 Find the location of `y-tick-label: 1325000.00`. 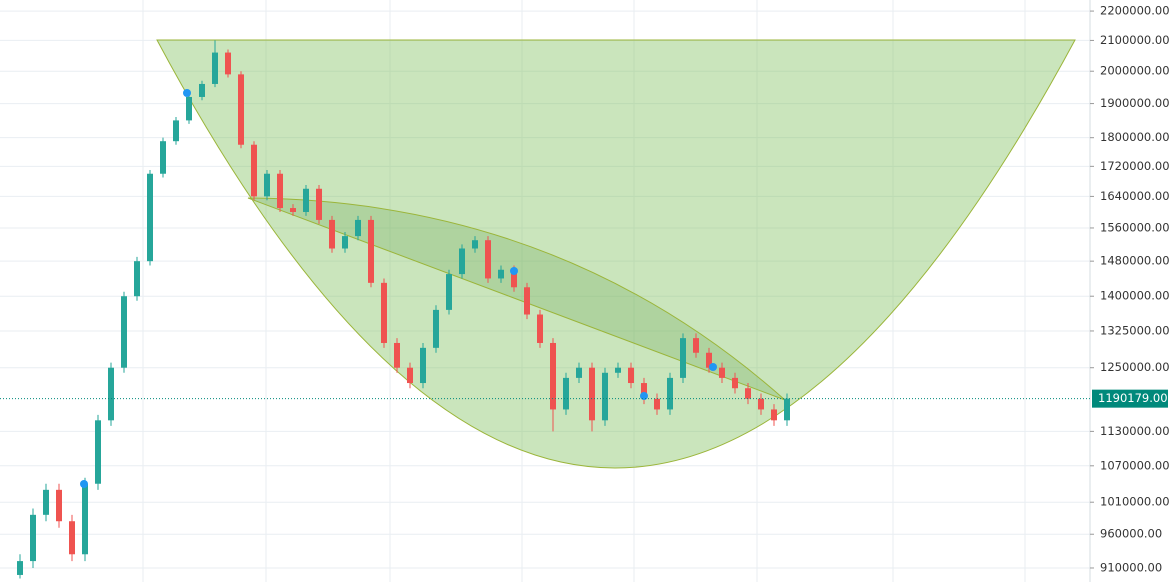

y-tick-label: 1325000.00 is located at coordinates (1135, 330).